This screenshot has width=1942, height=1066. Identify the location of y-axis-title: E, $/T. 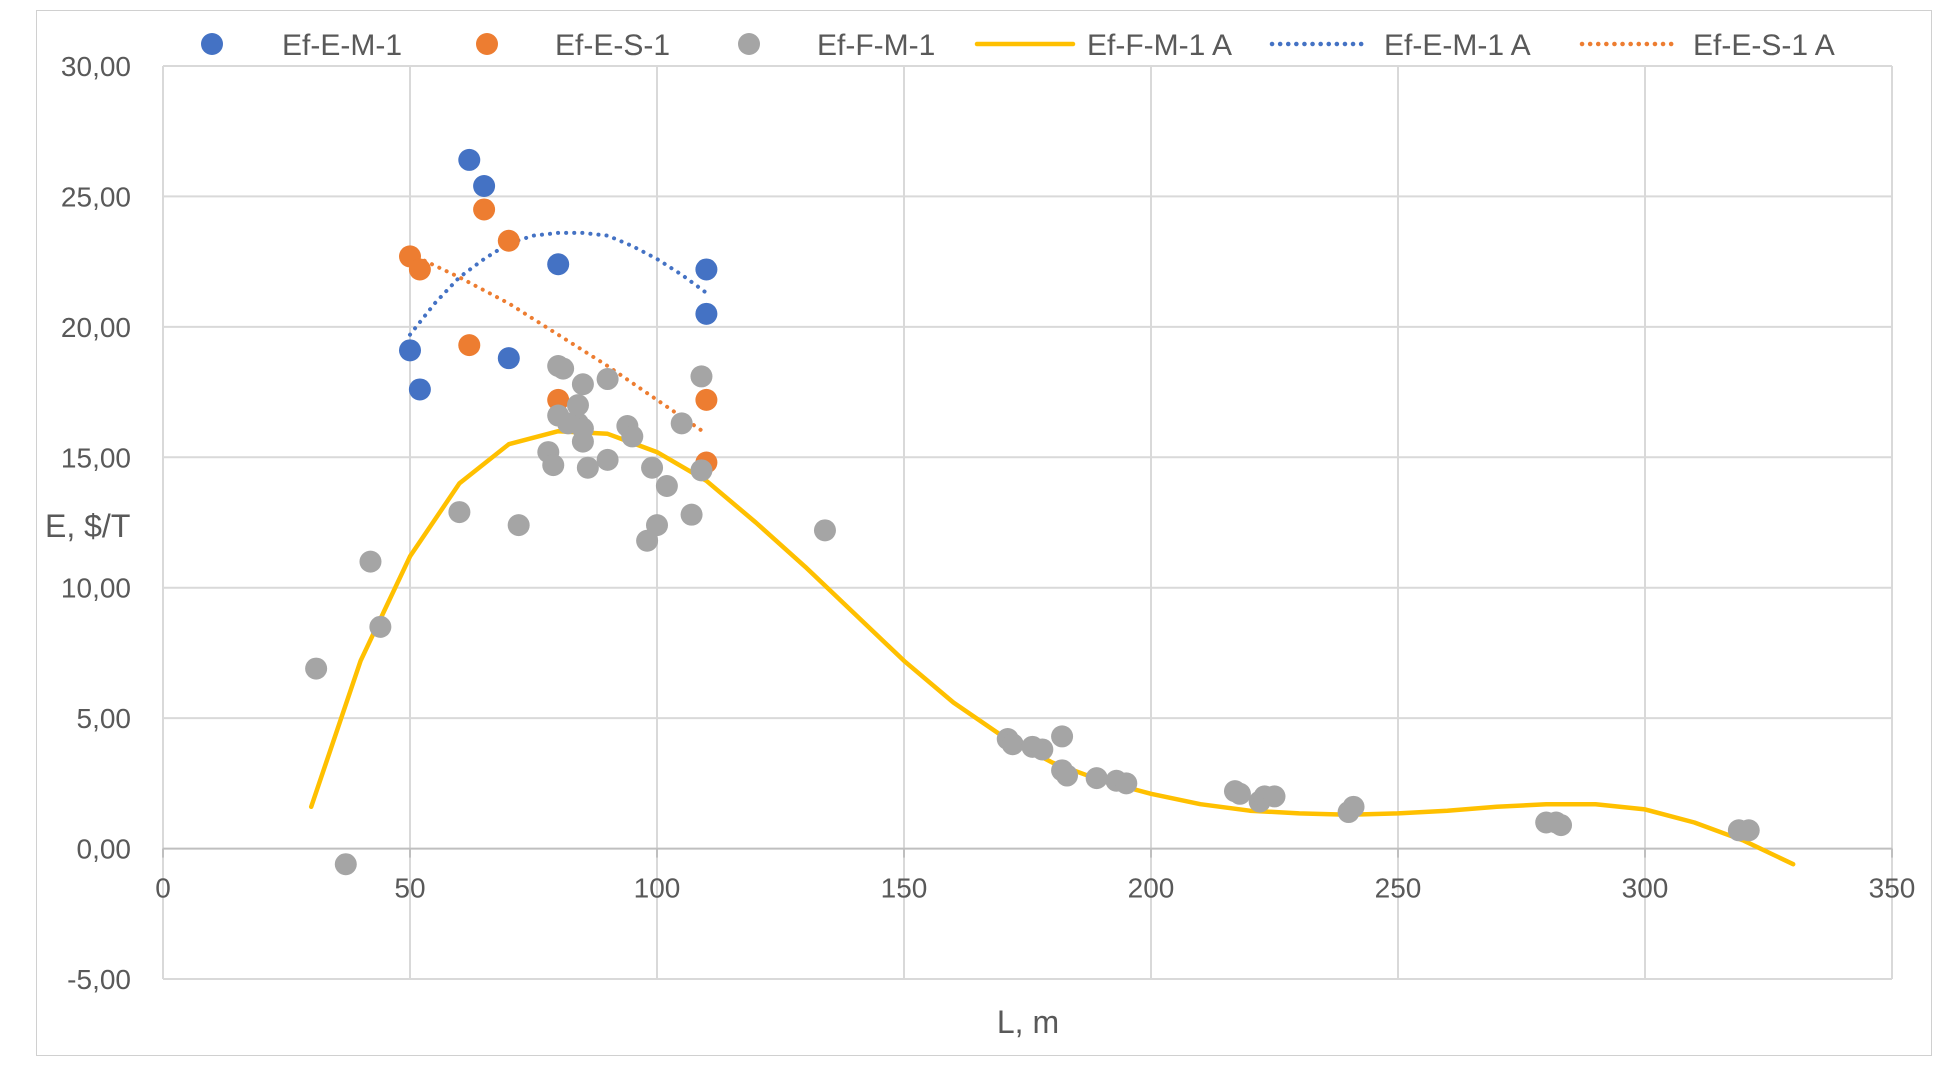
(87, 526).